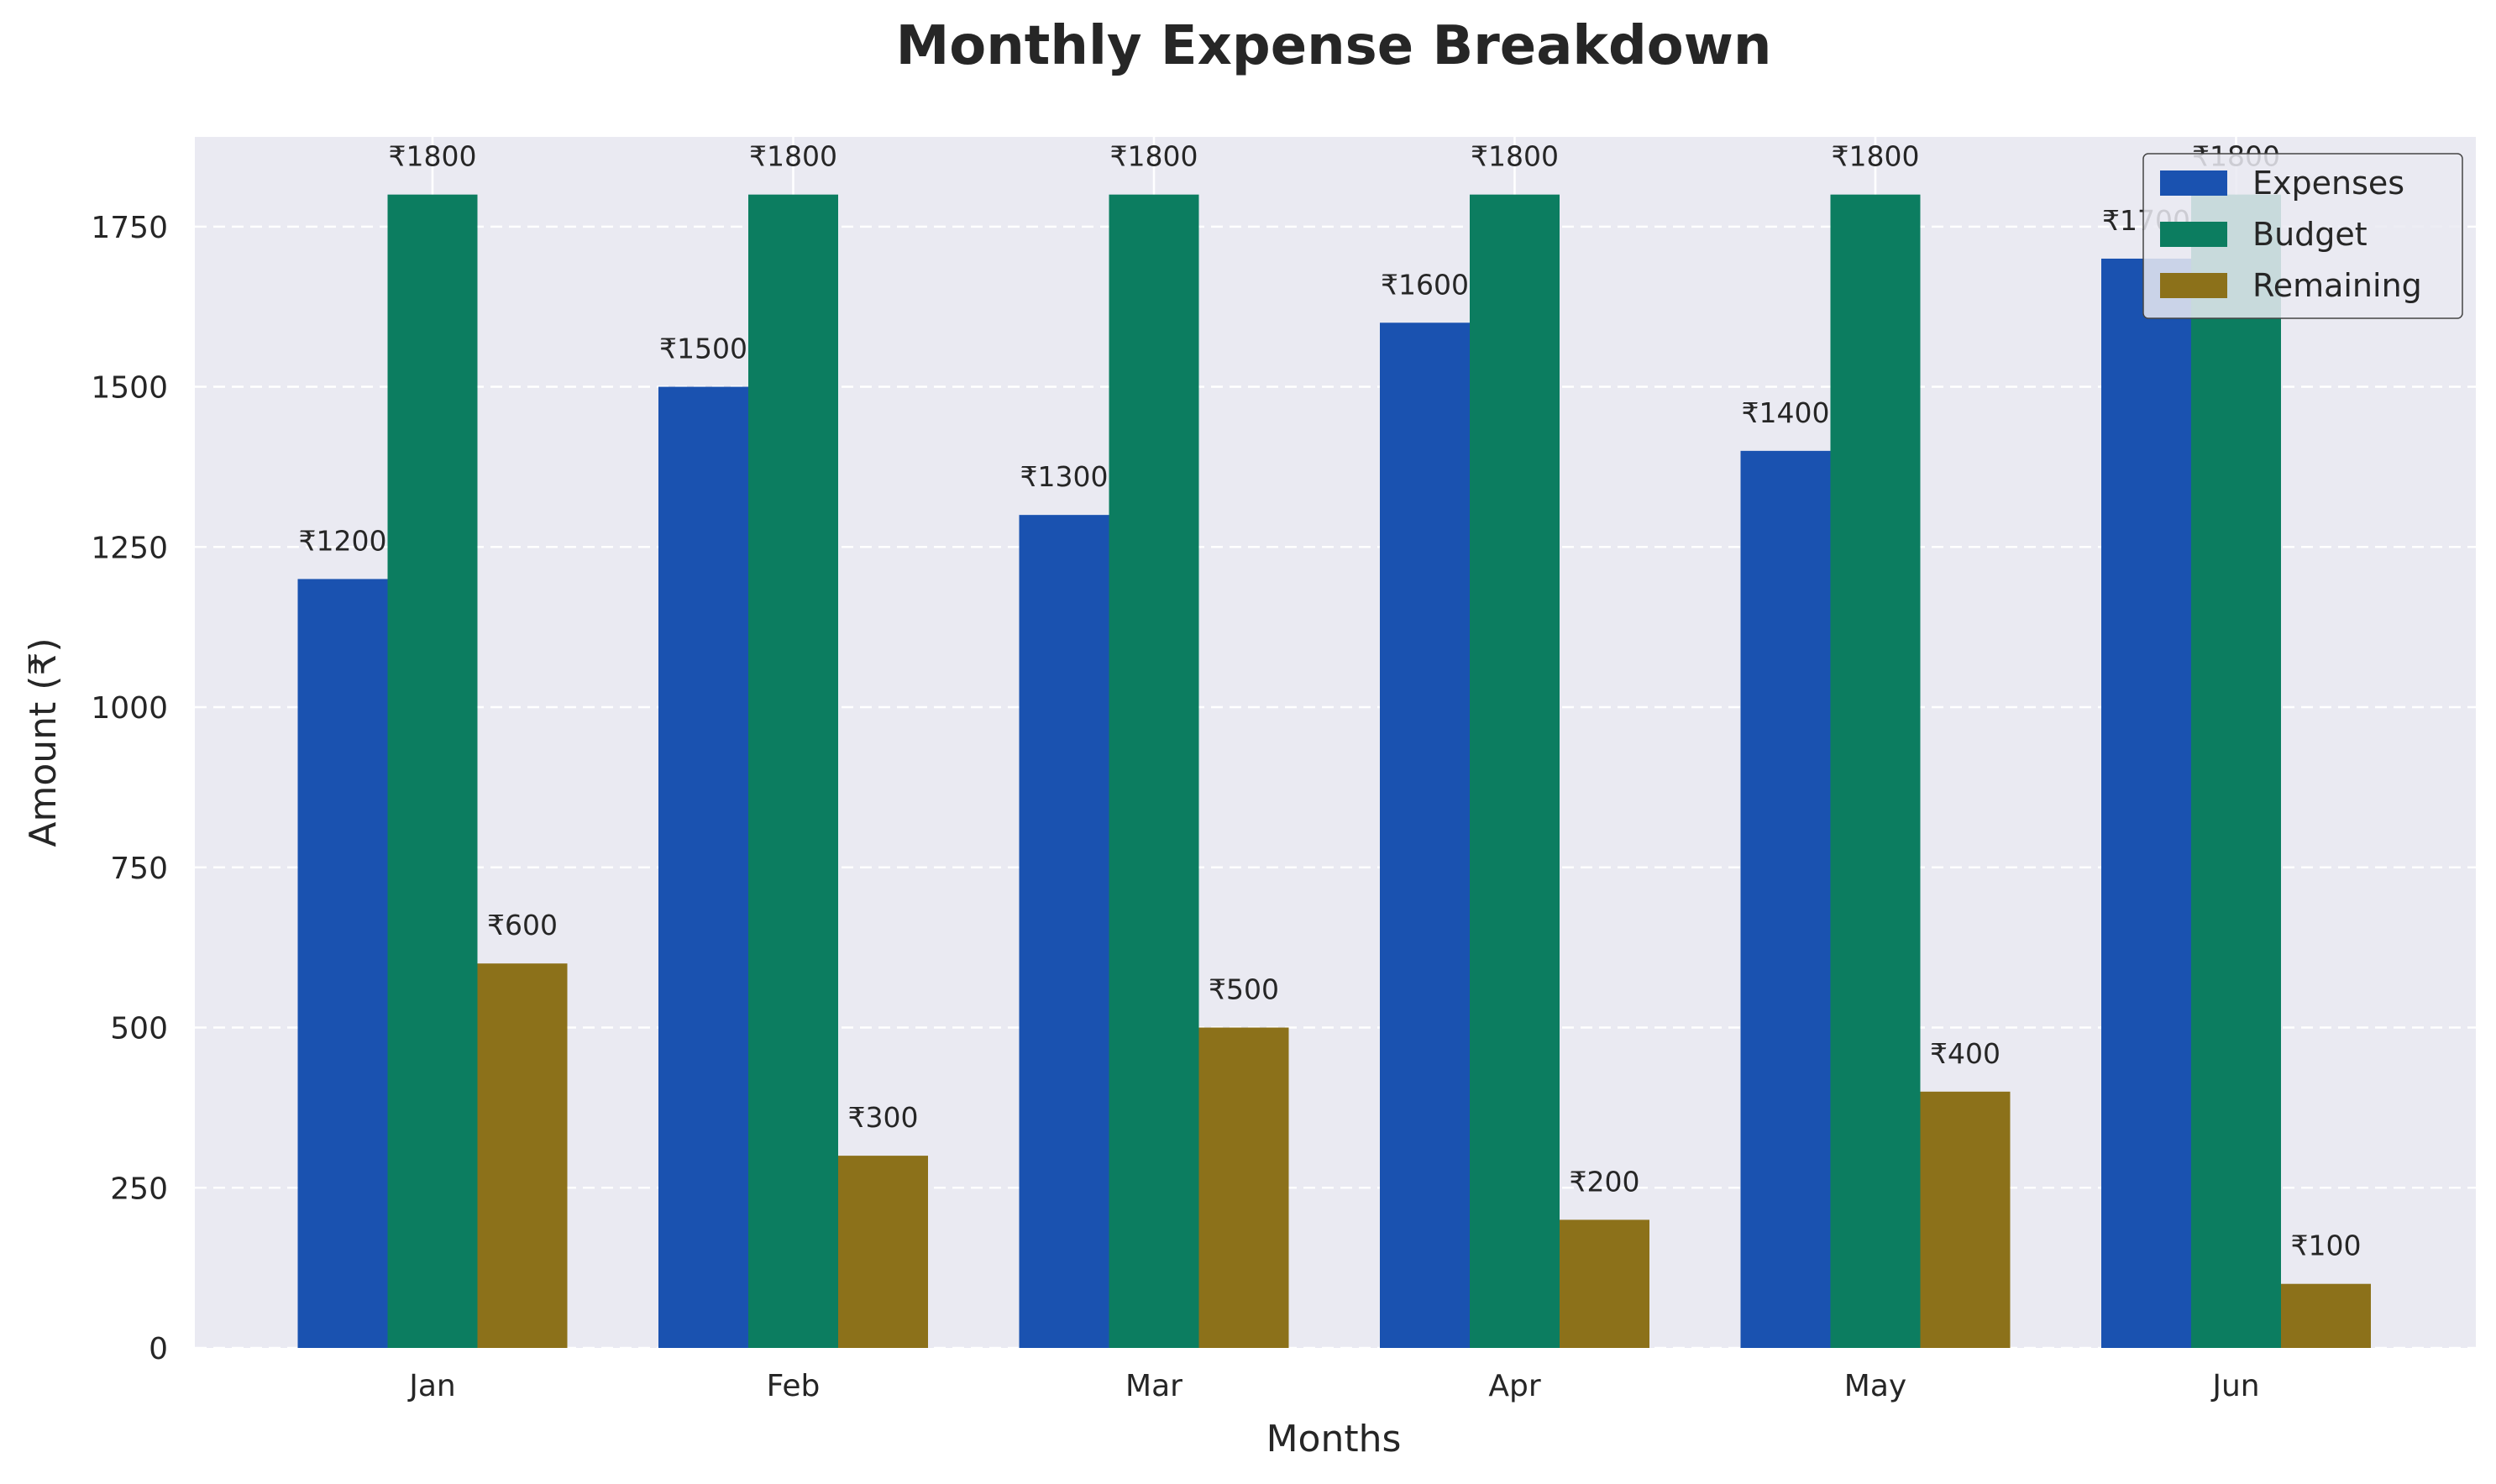 This screenshot has height=1484, width=2496. What do you see at coordinates (1064, 932) in the screenshot?
I see `bar-expenses-mar` at bounding box center [1064, 932].